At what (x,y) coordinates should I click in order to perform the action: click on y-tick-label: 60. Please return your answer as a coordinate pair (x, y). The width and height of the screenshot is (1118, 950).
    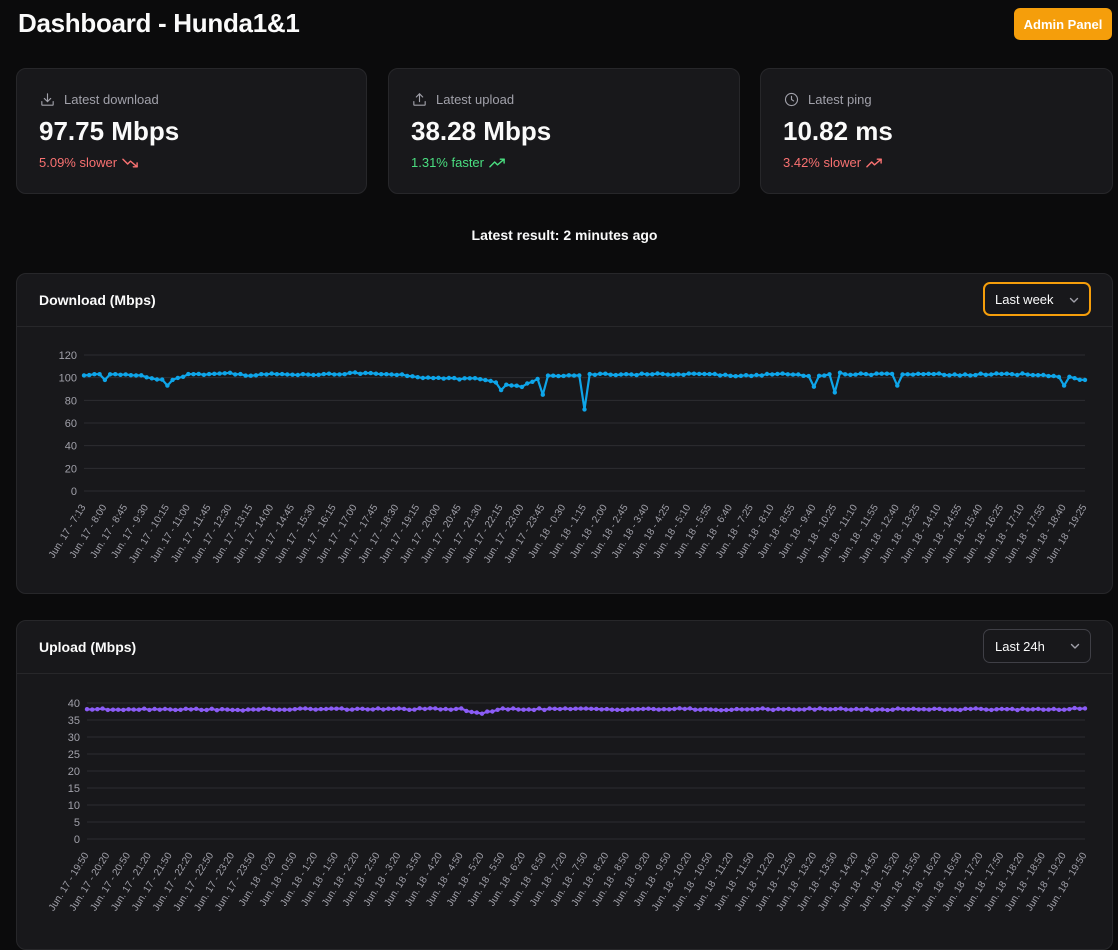
    Looking at the image, I should click on (71, 424).